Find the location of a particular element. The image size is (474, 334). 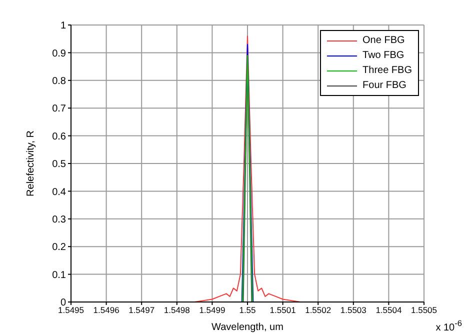

x-tick-label: 1.5504 is located at coordinates (389, 310).